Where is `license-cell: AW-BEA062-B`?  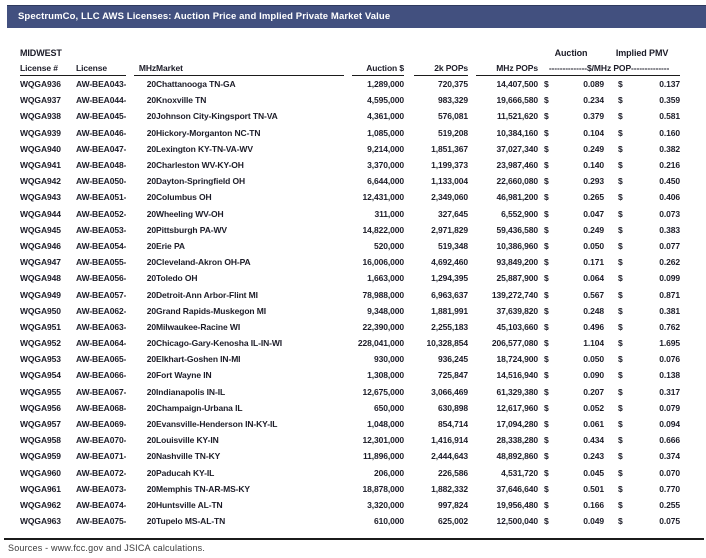
license-cell: AW-BEA062-B is located at coordinates (101, 310).